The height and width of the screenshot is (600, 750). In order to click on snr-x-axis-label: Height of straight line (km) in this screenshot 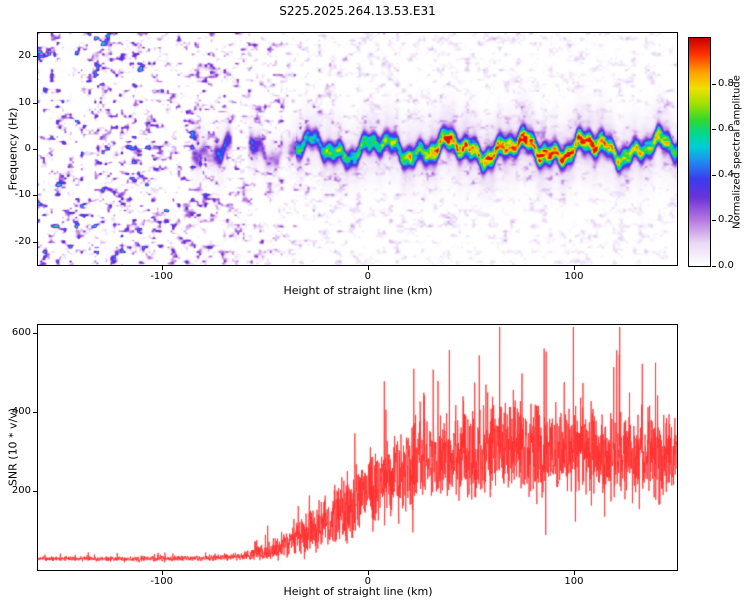, I will do `click(358, 591)`.